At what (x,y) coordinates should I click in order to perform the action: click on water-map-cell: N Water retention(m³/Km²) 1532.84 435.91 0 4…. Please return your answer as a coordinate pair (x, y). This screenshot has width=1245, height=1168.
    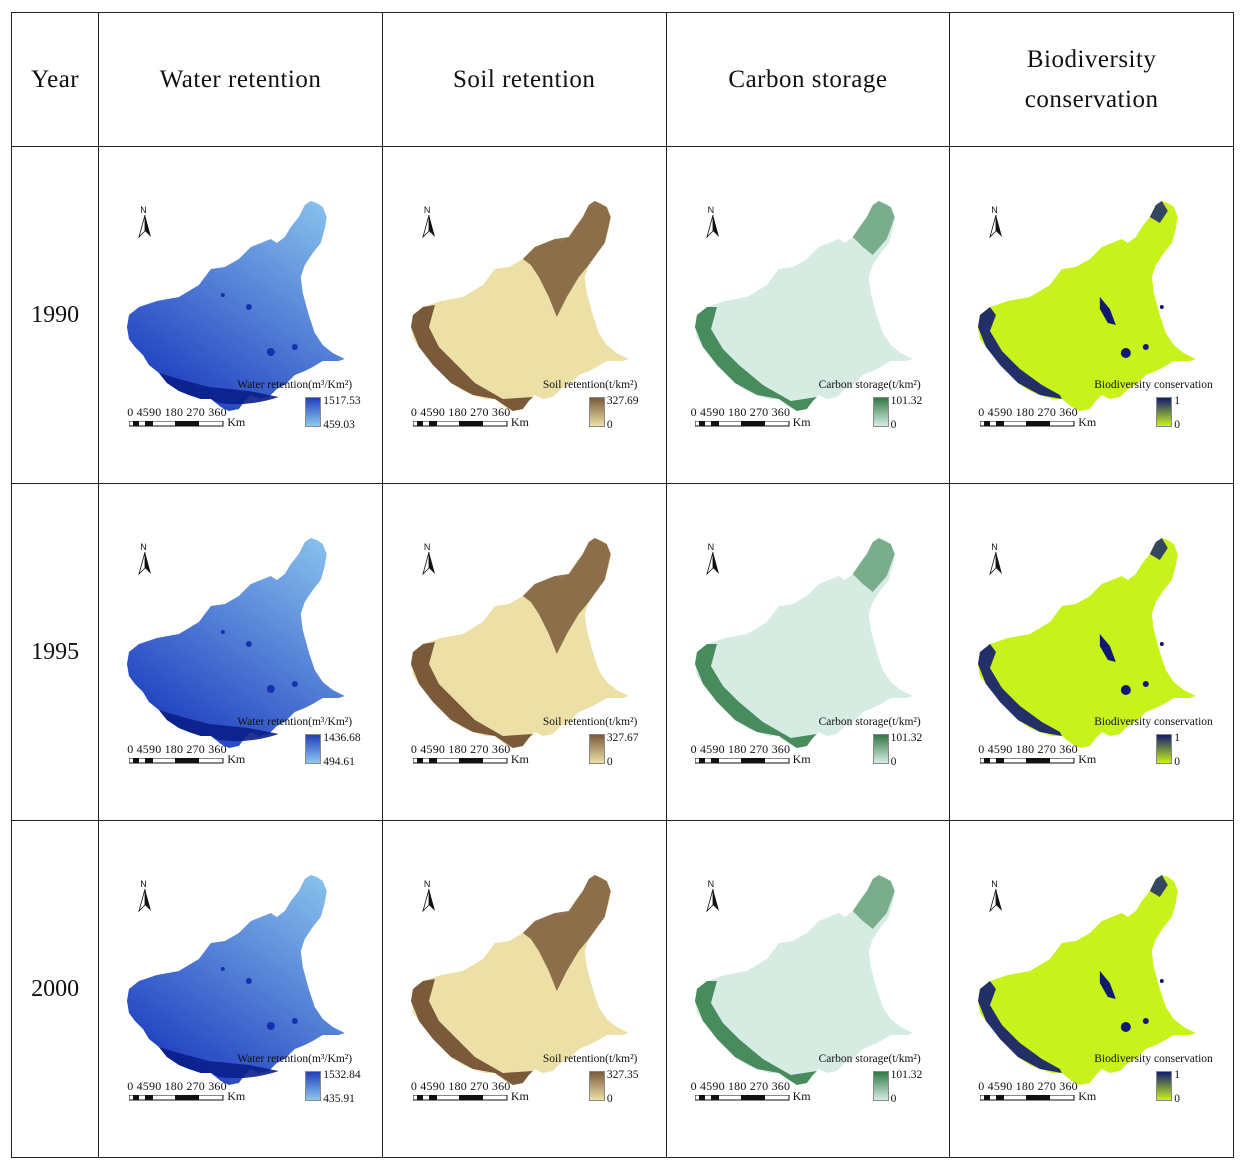
    Looking at the image, I should click on (240, 989).